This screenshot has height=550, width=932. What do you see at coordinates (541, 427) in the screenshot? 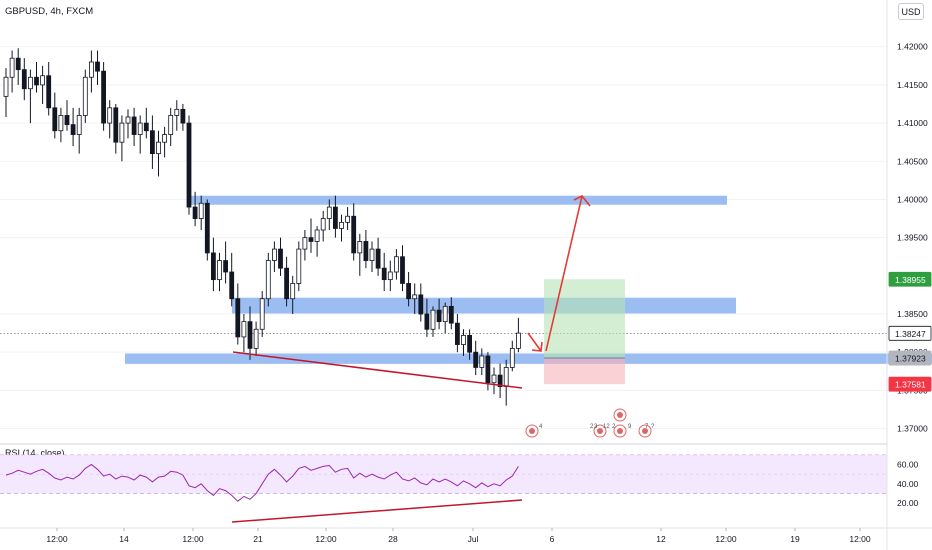
I see `event-count: 4` at bounding box center [541, 427].